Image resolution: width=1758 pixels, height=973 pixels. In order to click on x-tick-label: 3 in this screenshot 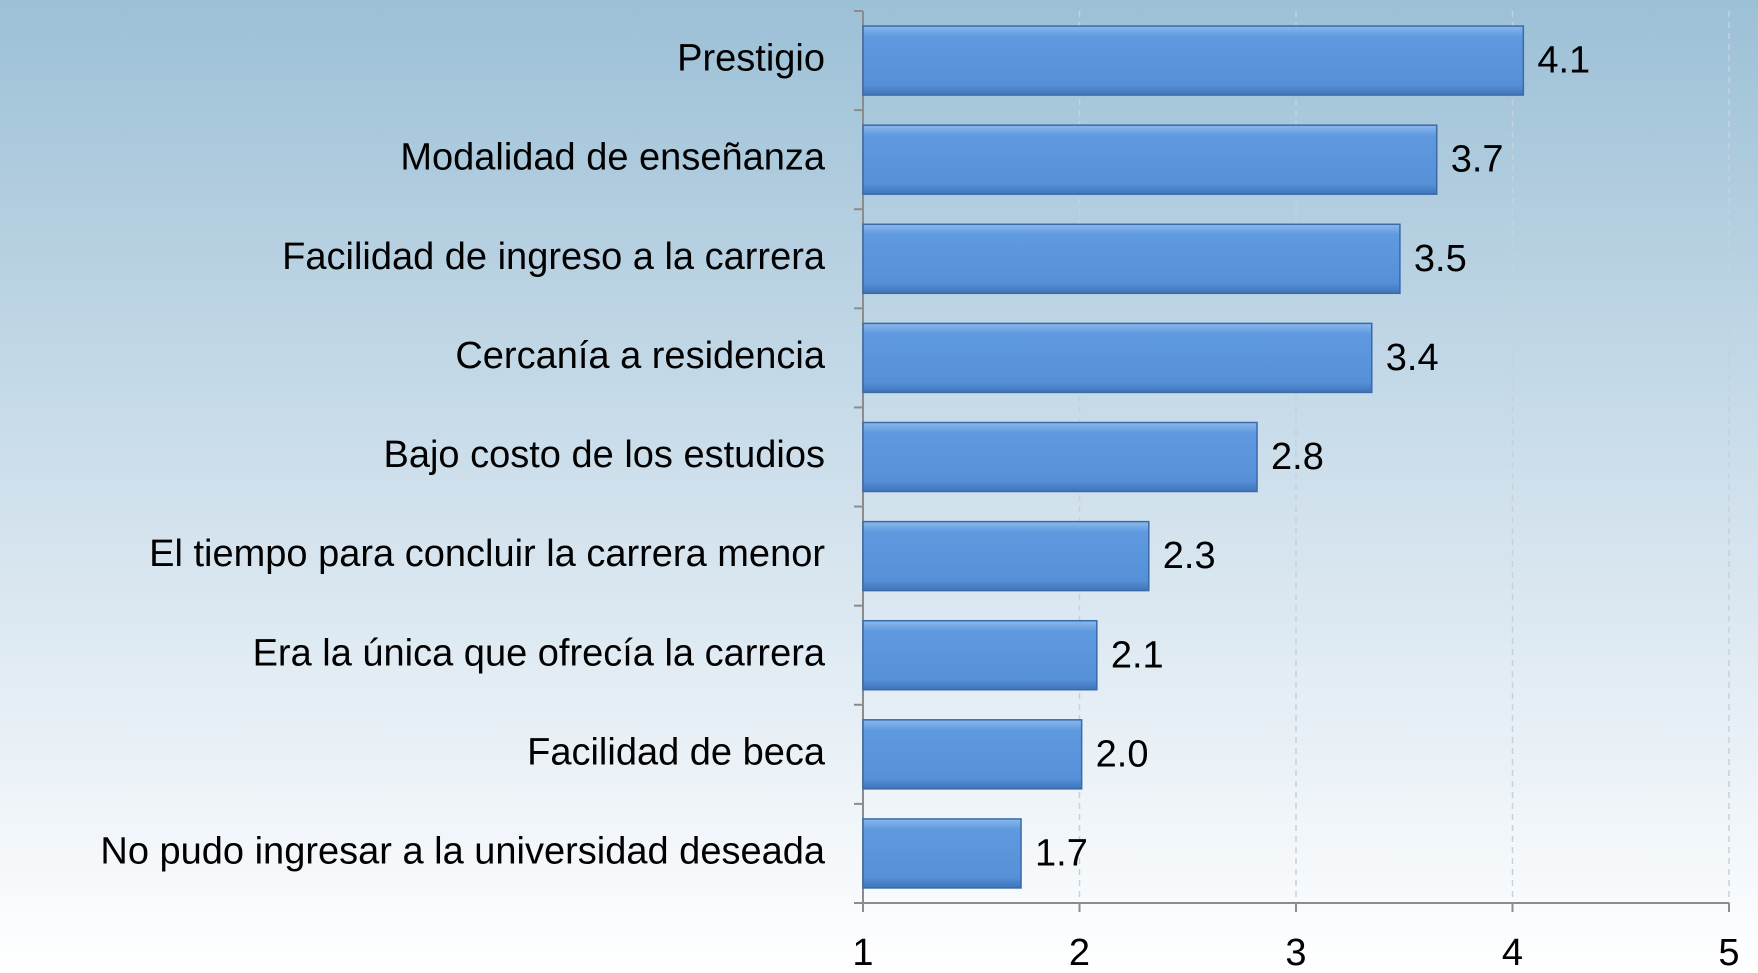, I will do `click(1295, 952)`.